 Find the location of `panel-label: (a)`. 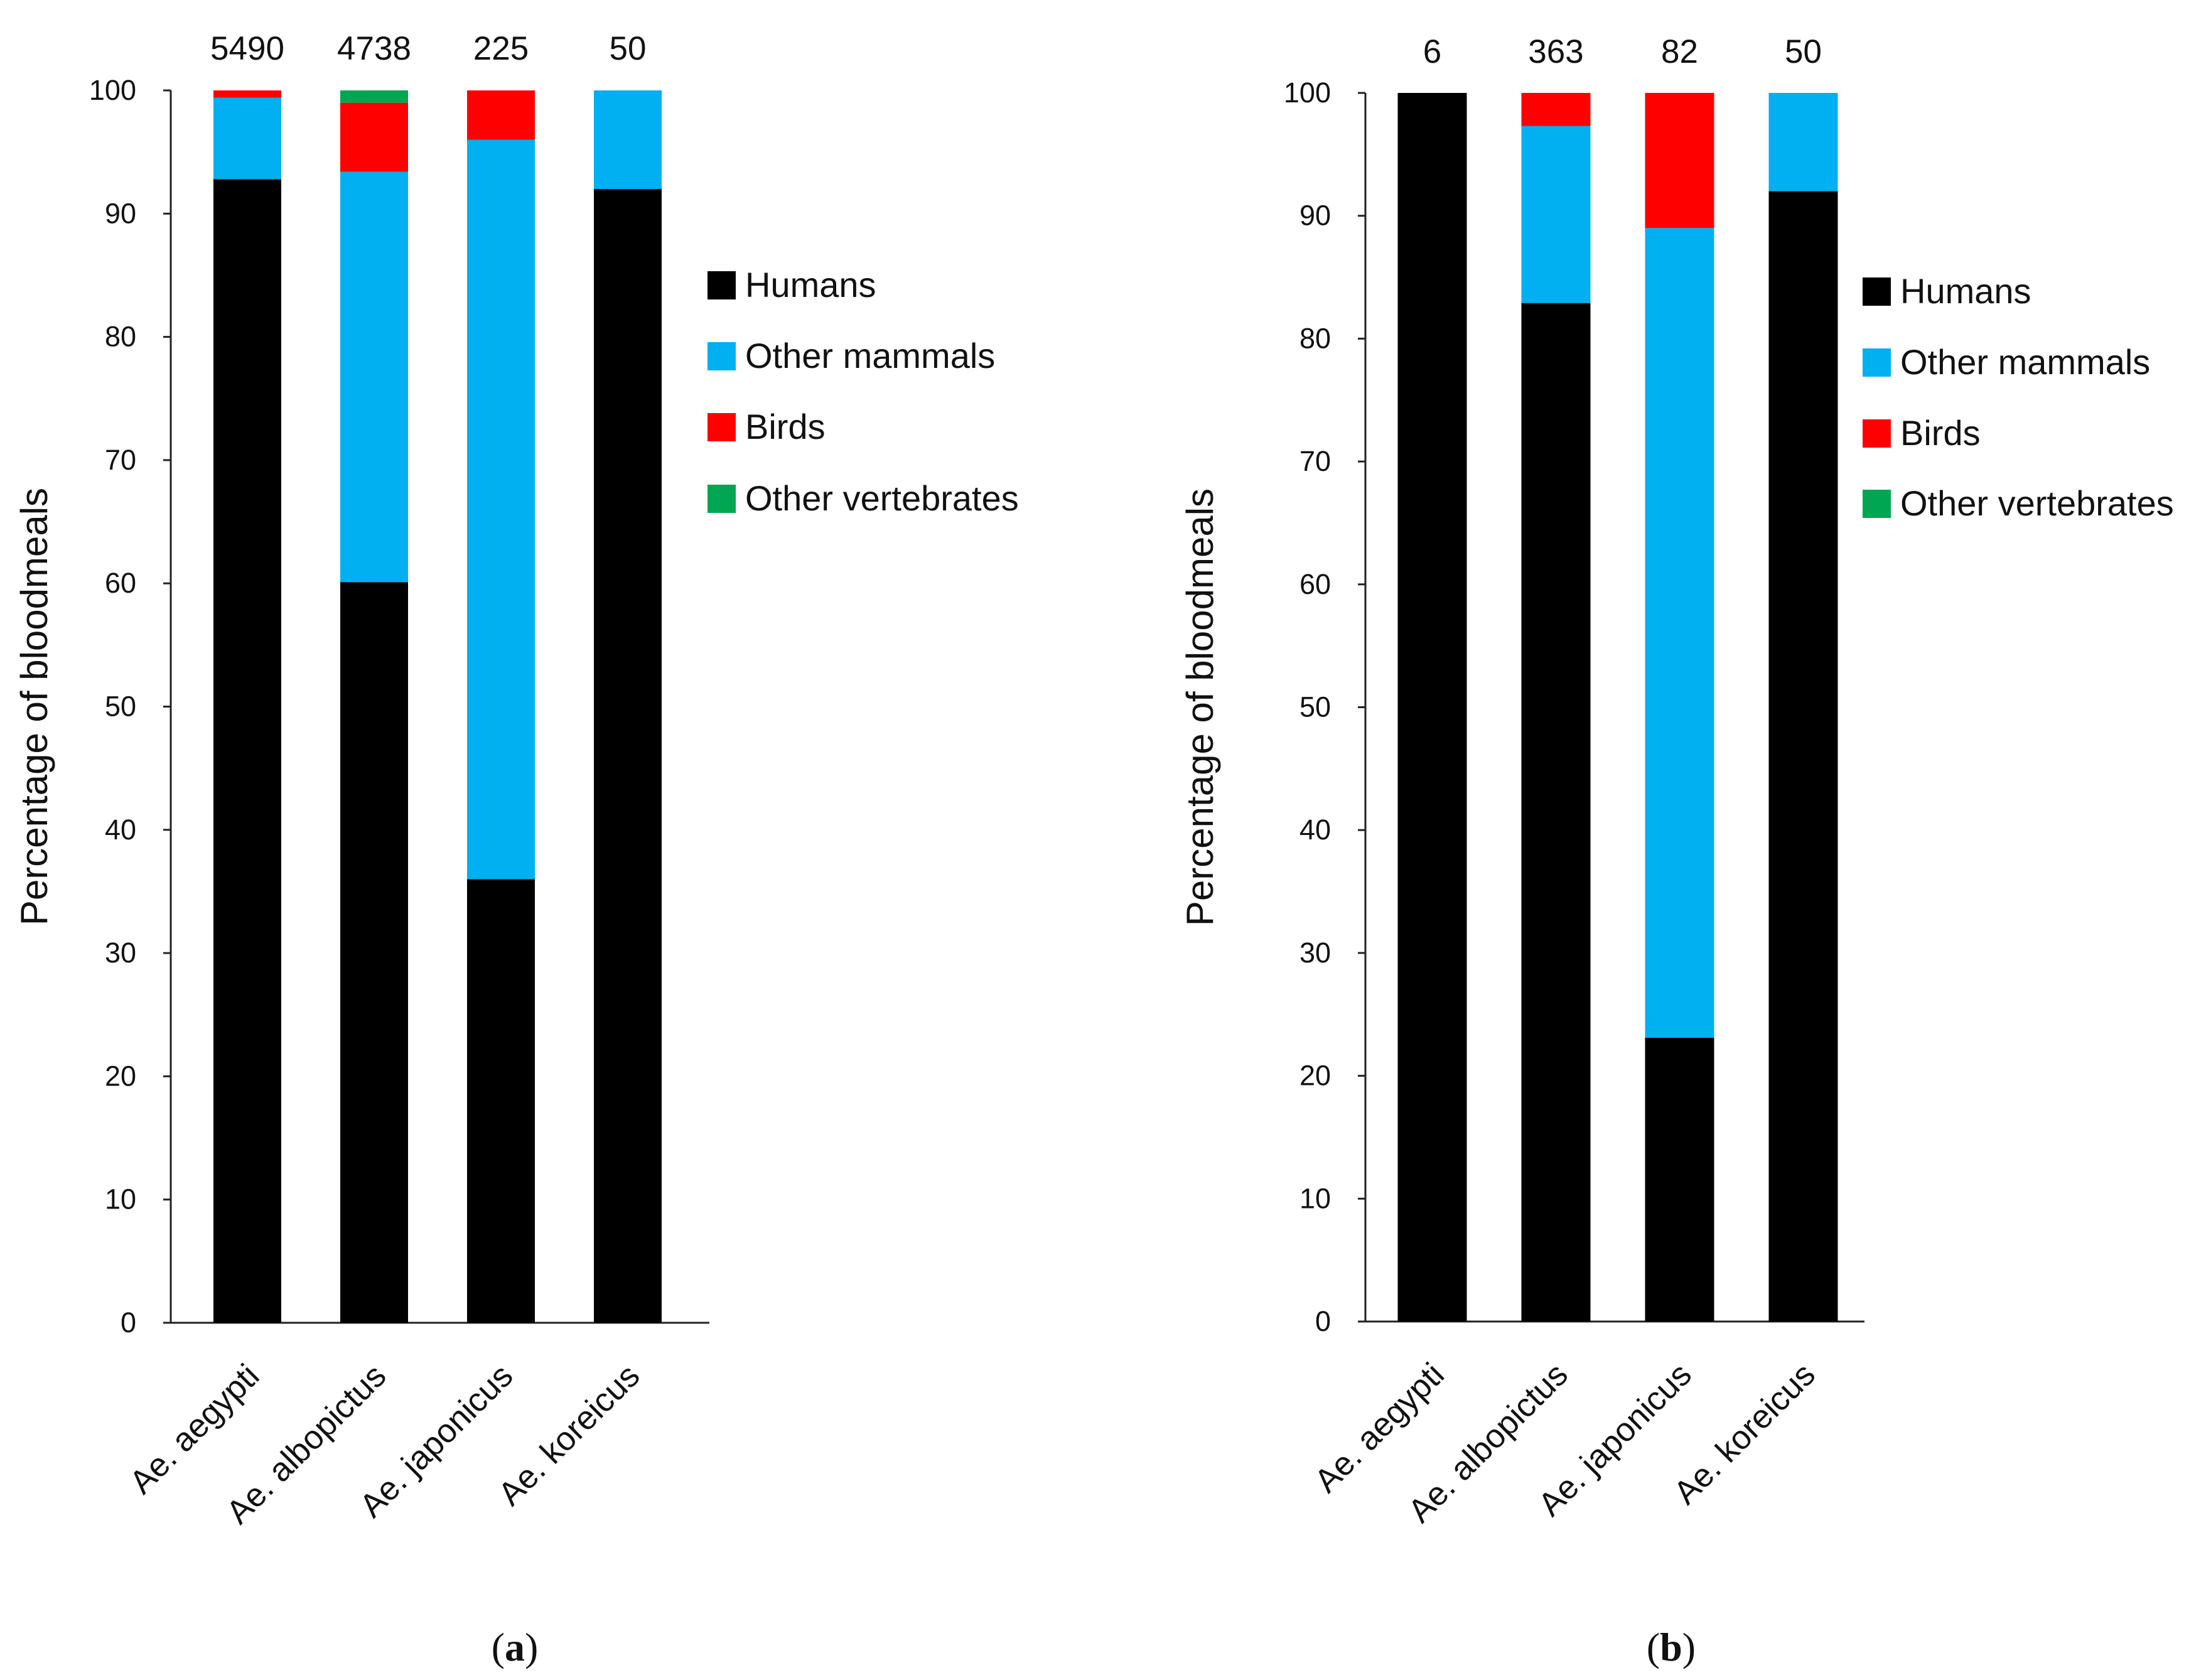

panel-label: (a) is located at coordinates (515, 1647).